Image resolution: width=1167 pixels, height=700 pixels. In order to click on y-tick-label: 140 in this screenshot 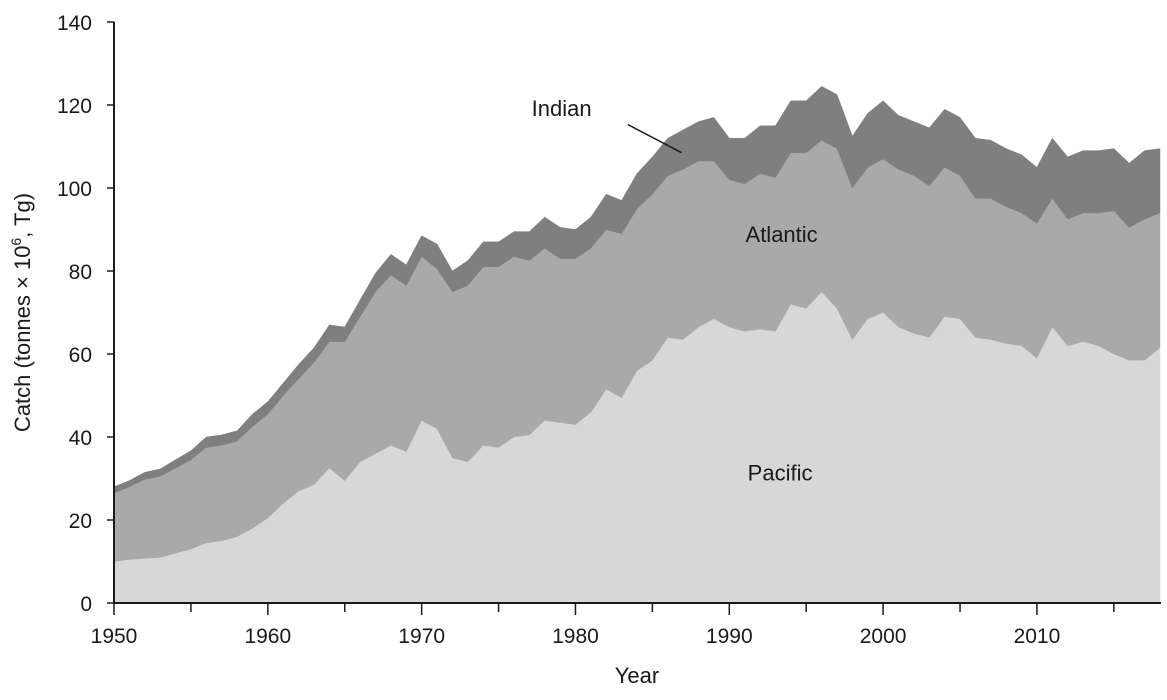, I will do `click(74, 23)`.